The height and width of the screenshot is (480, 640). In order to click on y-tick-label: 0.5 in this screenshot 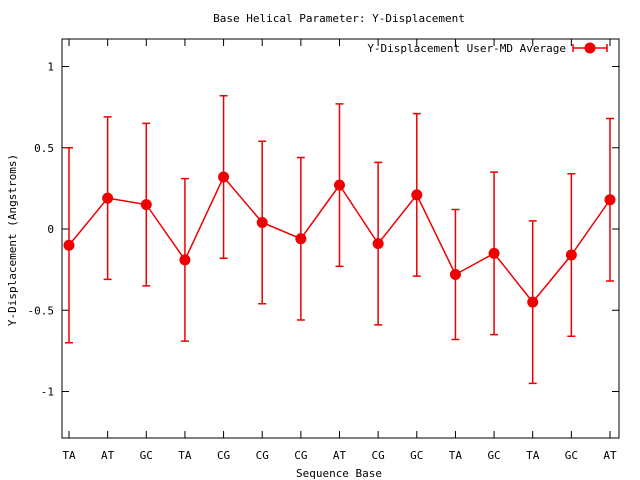, I will do `click(44, 148)`.